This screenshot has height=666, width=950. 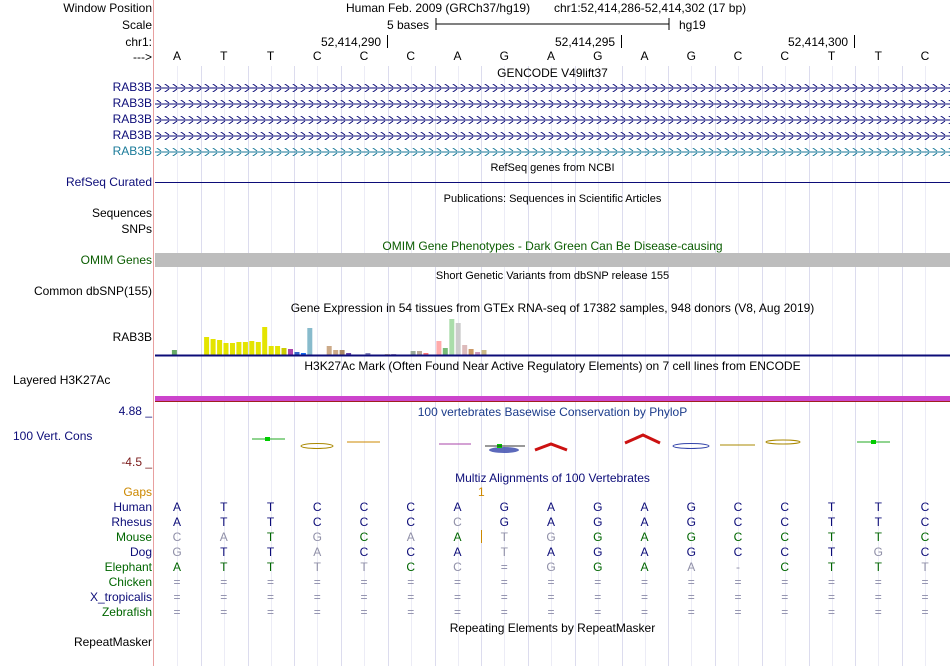 What do you see at coordinates (92, 291) in the screenshot?
I see `dbsnp-label: Common dbSNP(155)` at bounding box center [92, 291].